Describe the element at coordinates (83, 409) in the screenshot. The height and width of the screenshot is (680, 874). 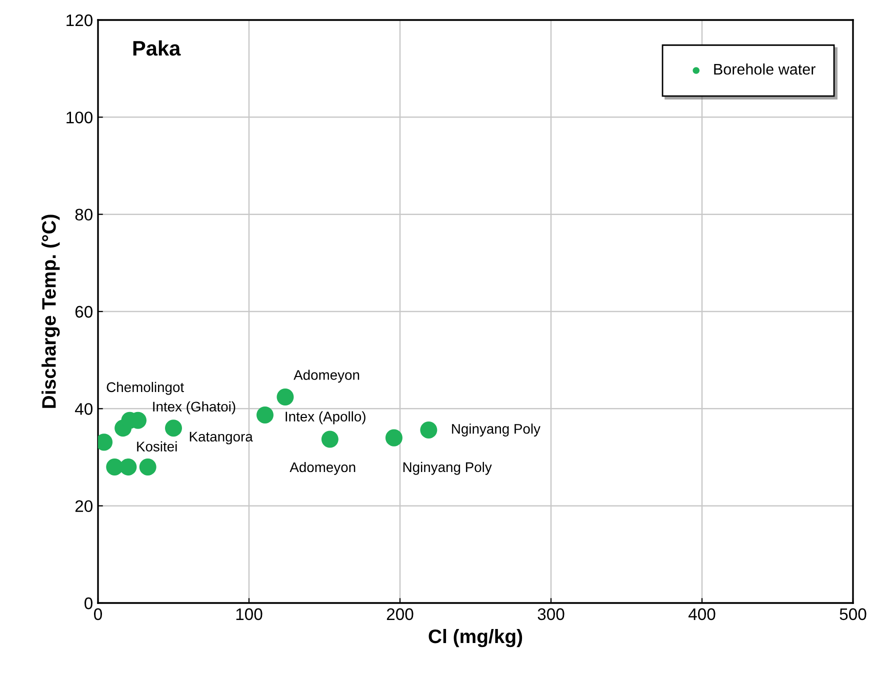
I see `y-tick-label: 40` at that location.